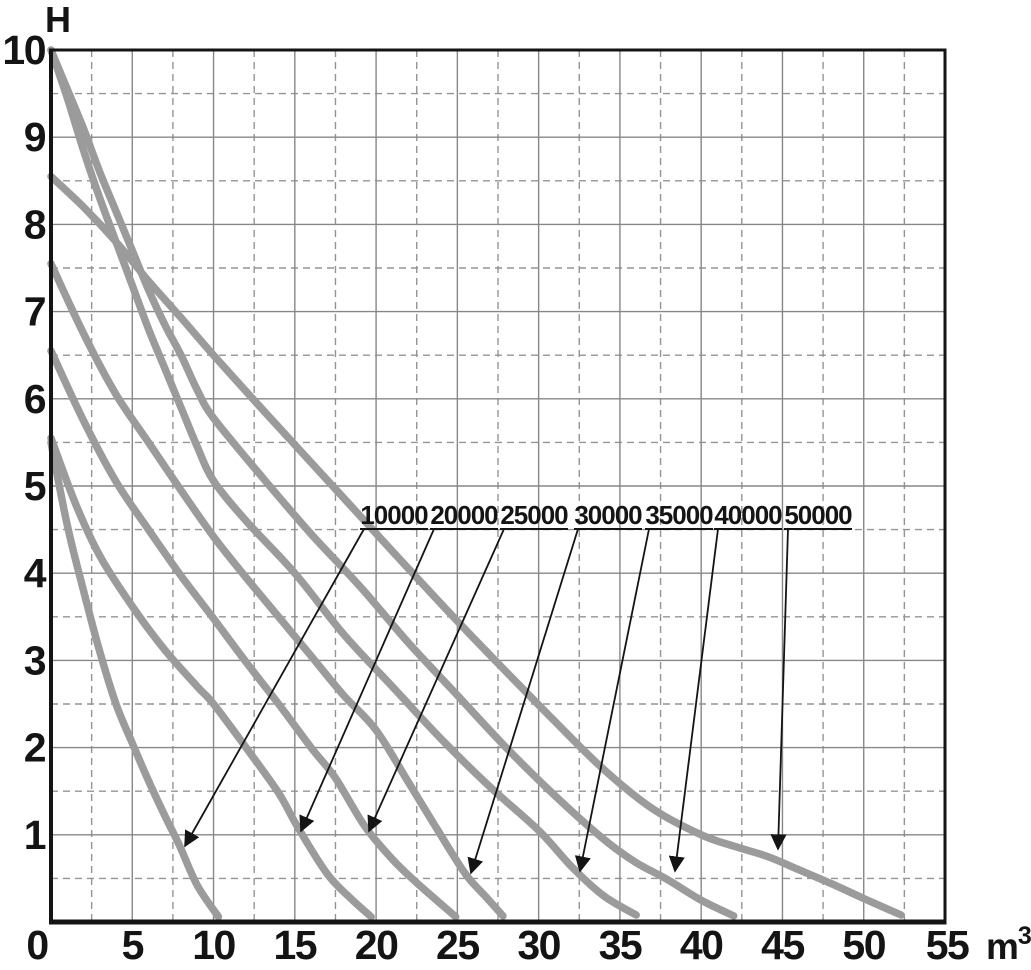  I want to click on y-tick-label-8: 8, so click(35, 224).